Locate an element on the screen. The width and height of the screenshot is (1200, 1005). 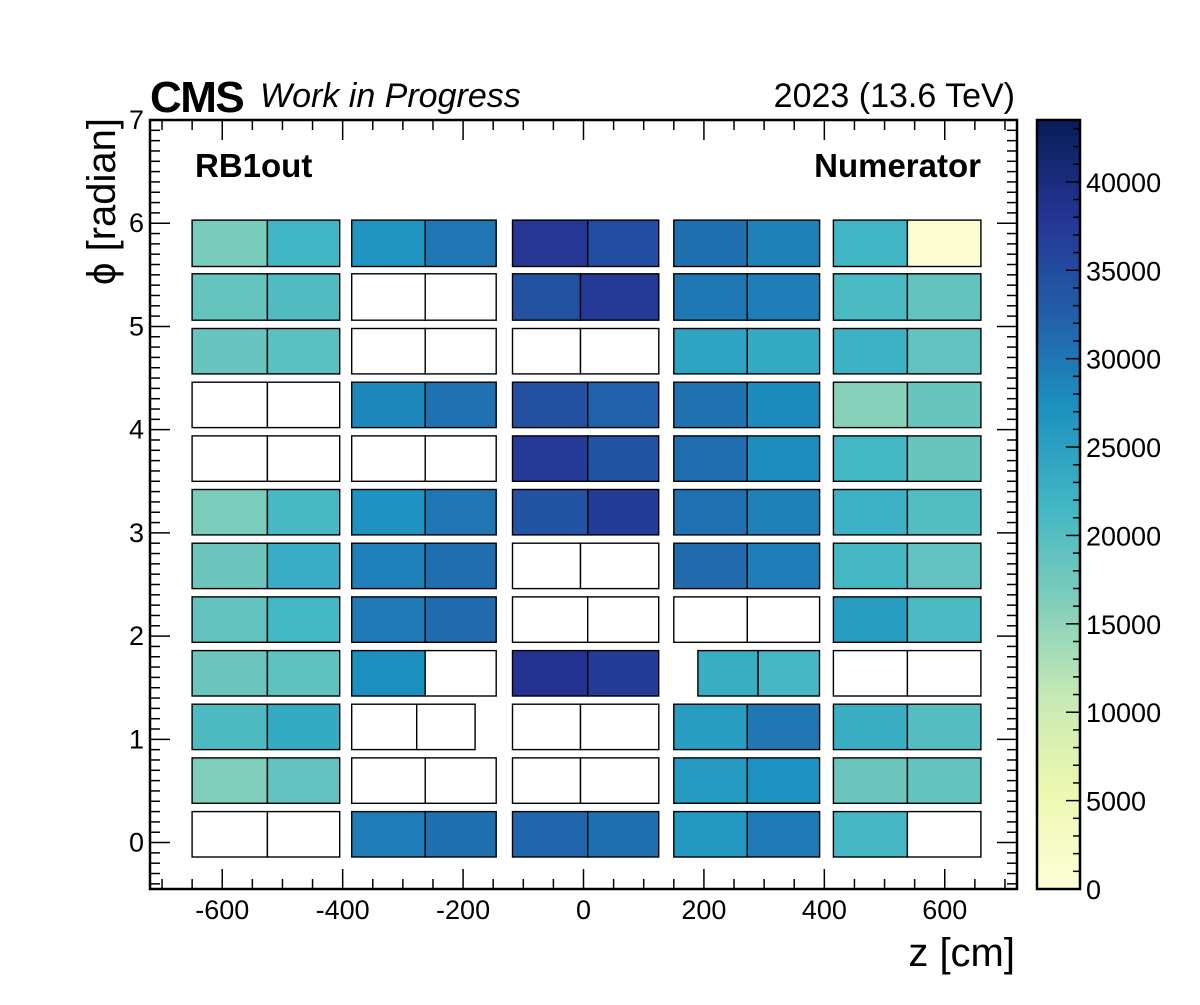
x-axis-title: z [cm] is located at coordinates (961, 953).